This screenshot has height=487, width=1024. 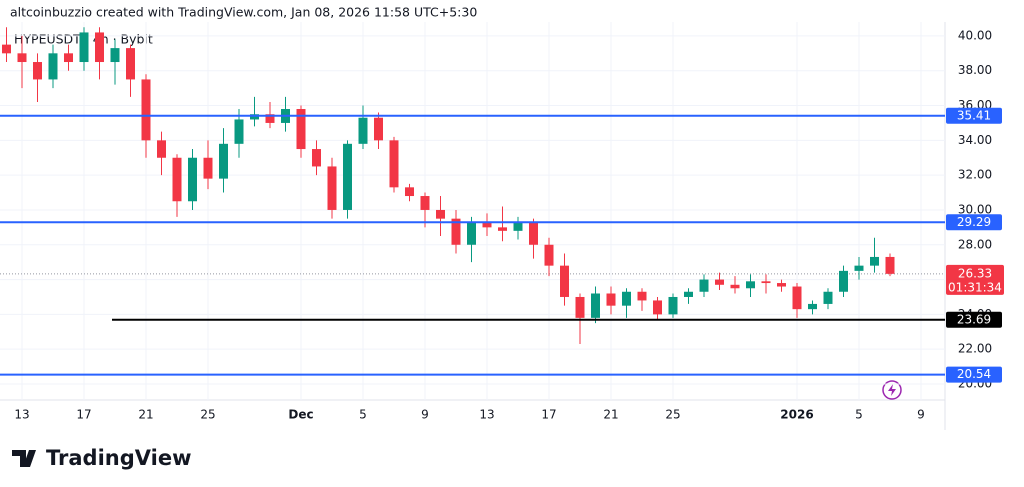 I want to click on logo, so click(x=24, y=458).